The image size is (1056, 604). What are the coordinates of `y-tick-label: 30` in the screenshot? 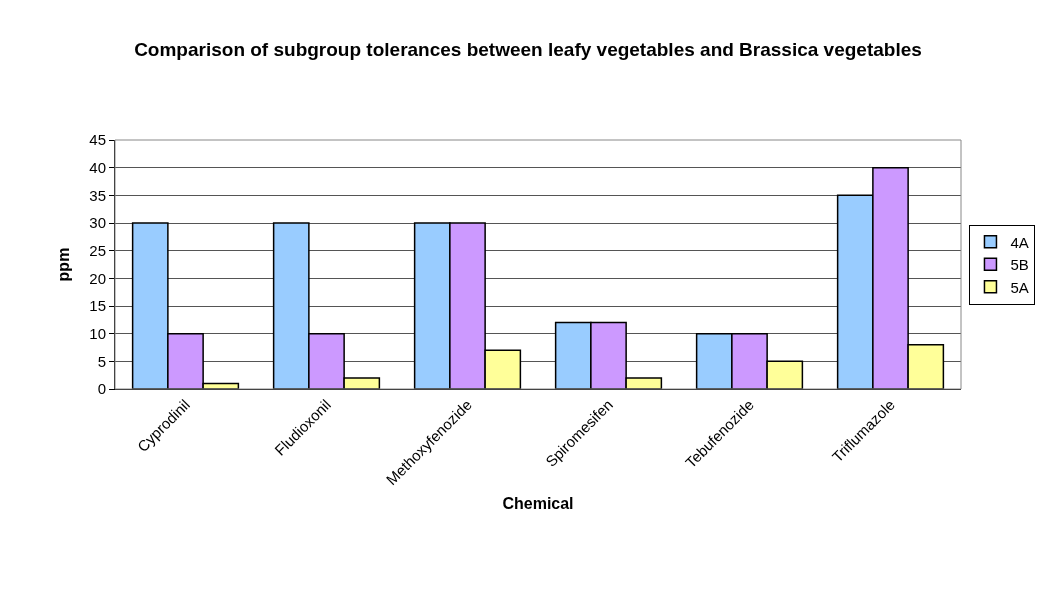 It's located at (97, 223).